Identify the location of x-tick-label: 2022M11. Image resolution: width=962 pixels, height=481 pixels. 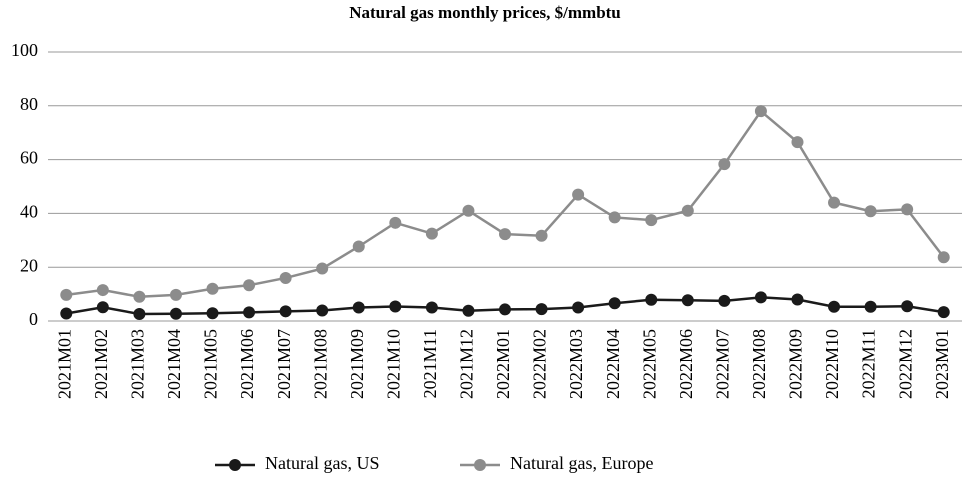
(869, 363).